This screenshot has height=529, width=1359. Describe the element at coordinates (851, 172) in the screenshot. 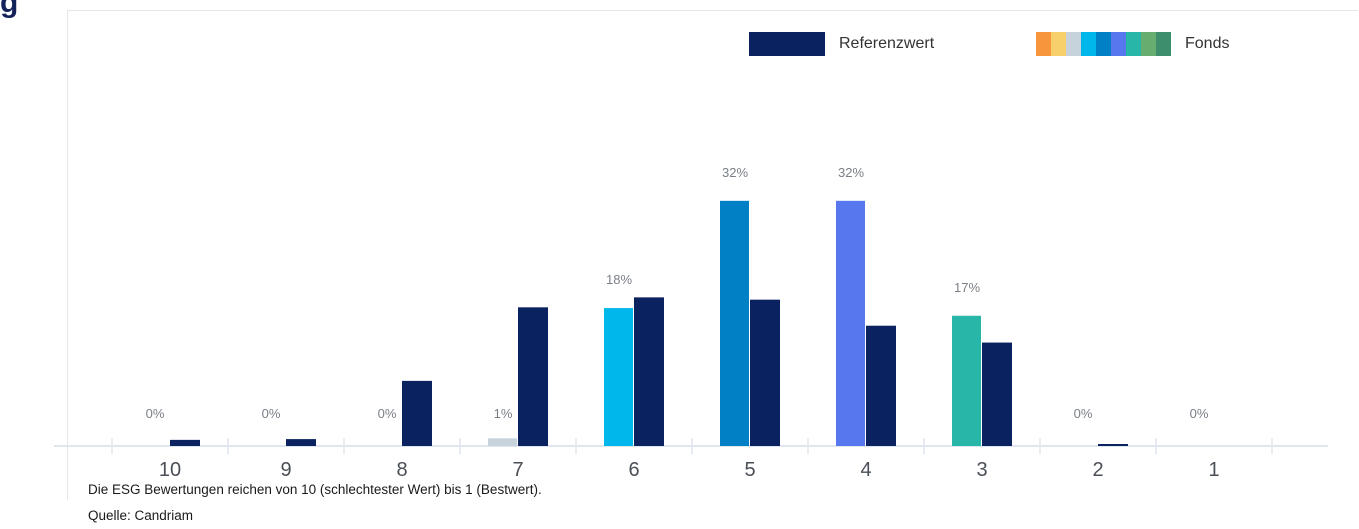

I see `fund-value-label-4: 32%` at that location.